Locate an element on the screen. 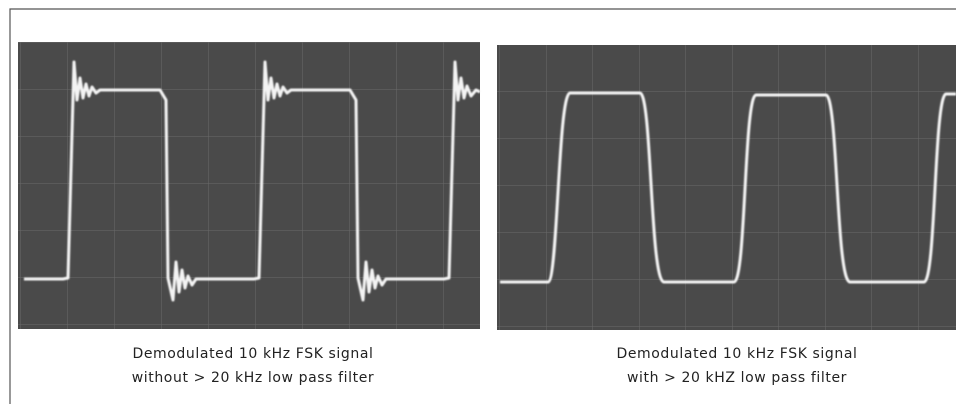 This screenshot has width=956, height=404. caption-line: without > 20 kHz low pass filter is located at coordinates (253, 378).